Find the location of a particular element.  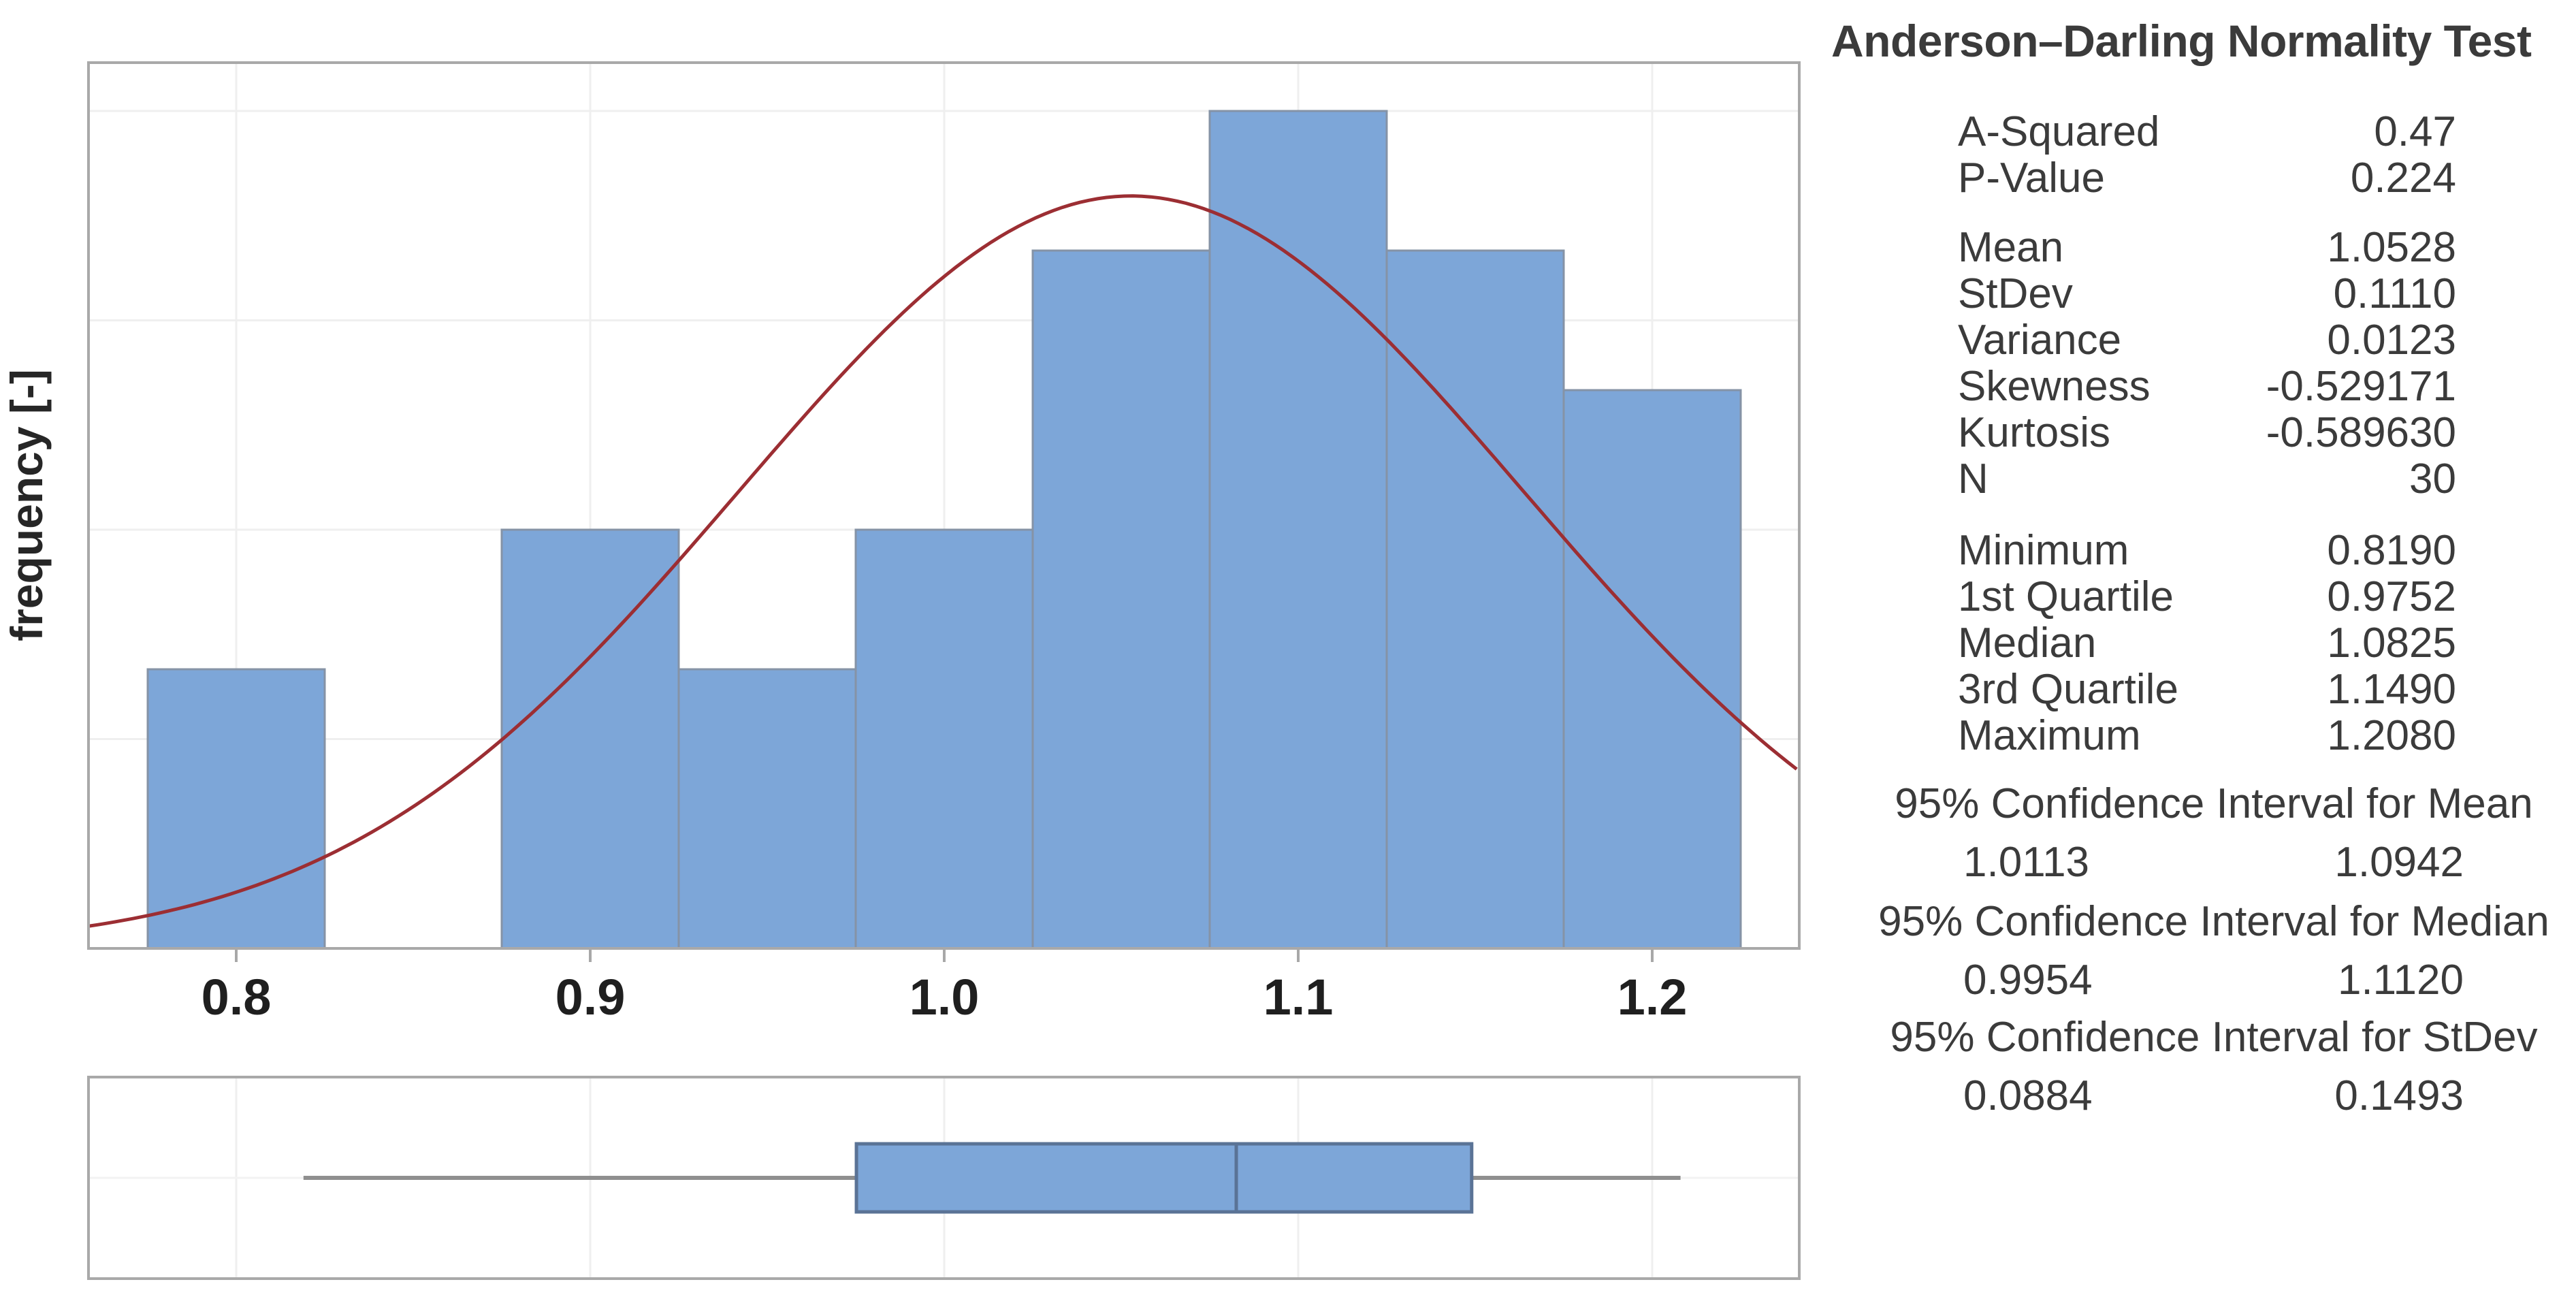

stat-label: 3rd Quartile is located at coordinates (2068, 689).